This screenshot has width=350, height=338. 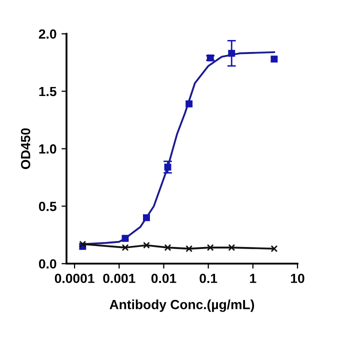 What do you see at coordinates (74, 279) in the screenshot?
I see `x-tick-label: 0.0001` at bounding box center [74, 279].